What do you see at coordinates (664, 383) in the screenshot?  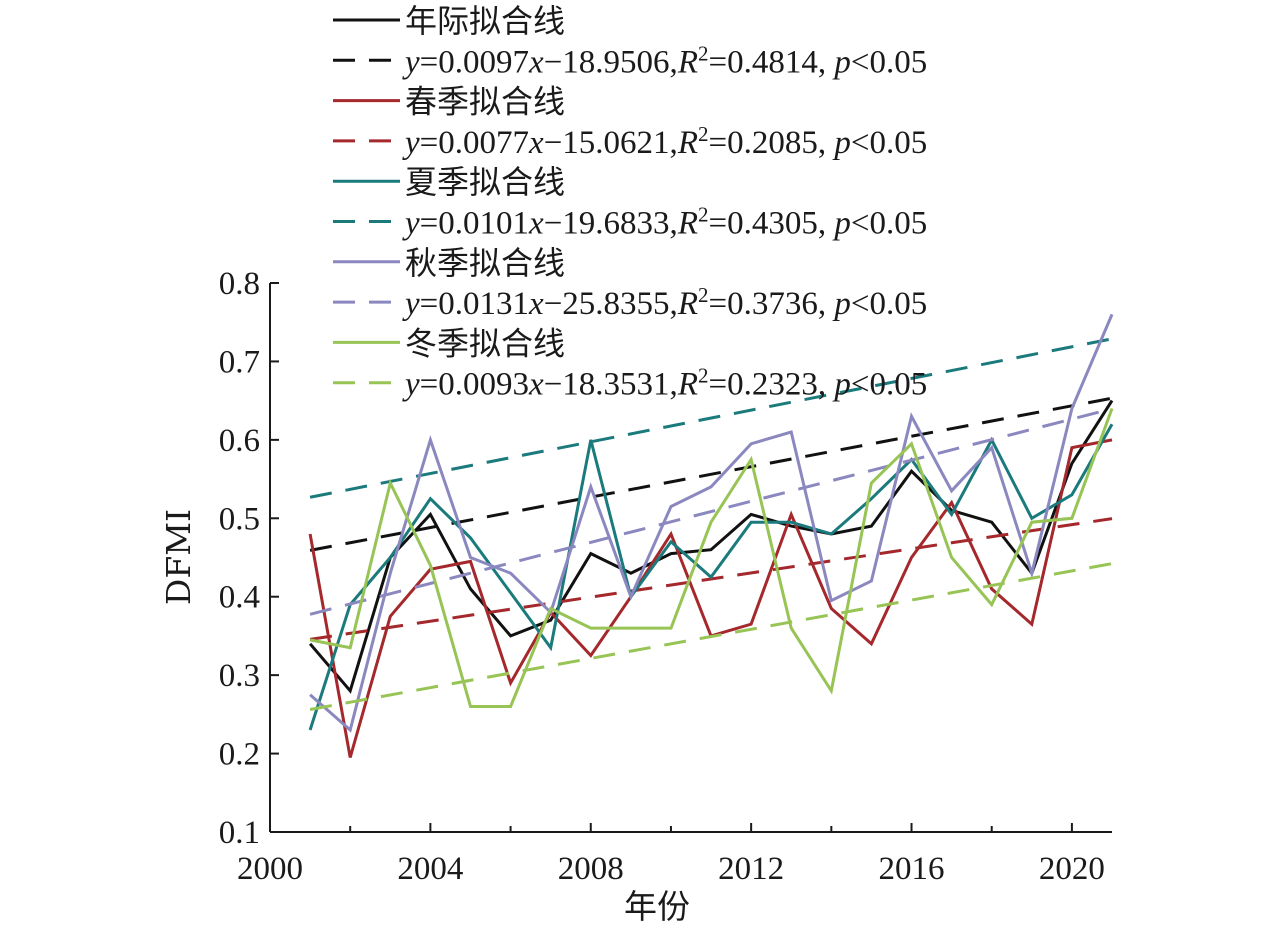 I see `legend-fit-label: y=0.0093x−18.3531,R2=0.2323, p<0.05` at bounding box center [664, 383].